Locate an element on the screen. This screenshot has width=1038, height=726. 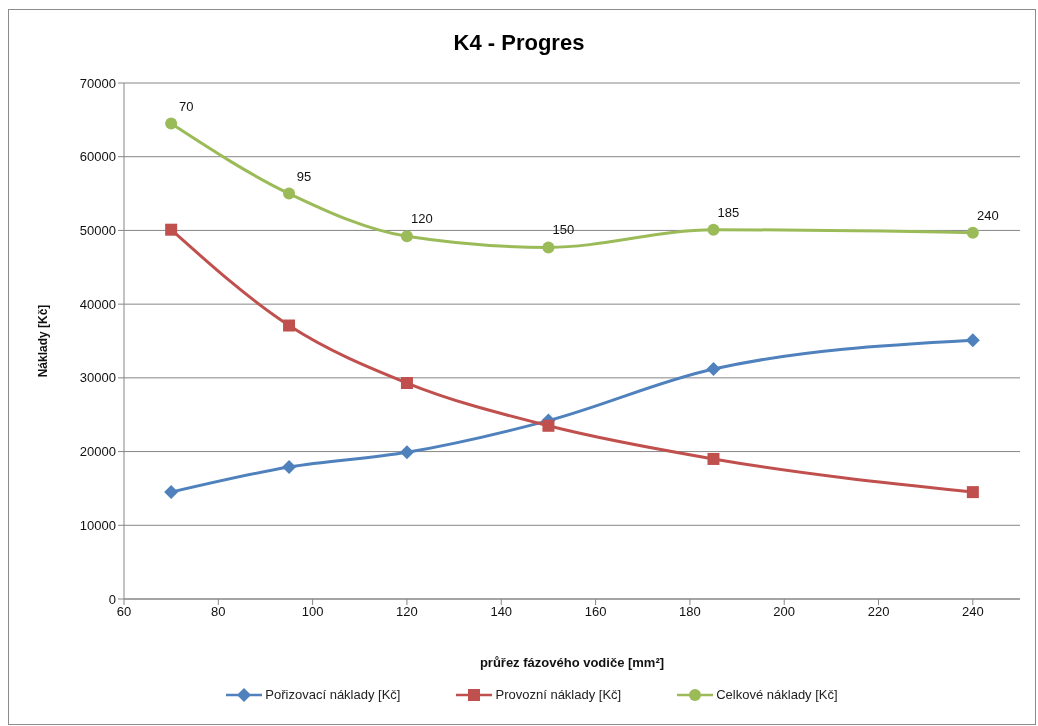
annotation: 150 is located at coordinates (563, 230).